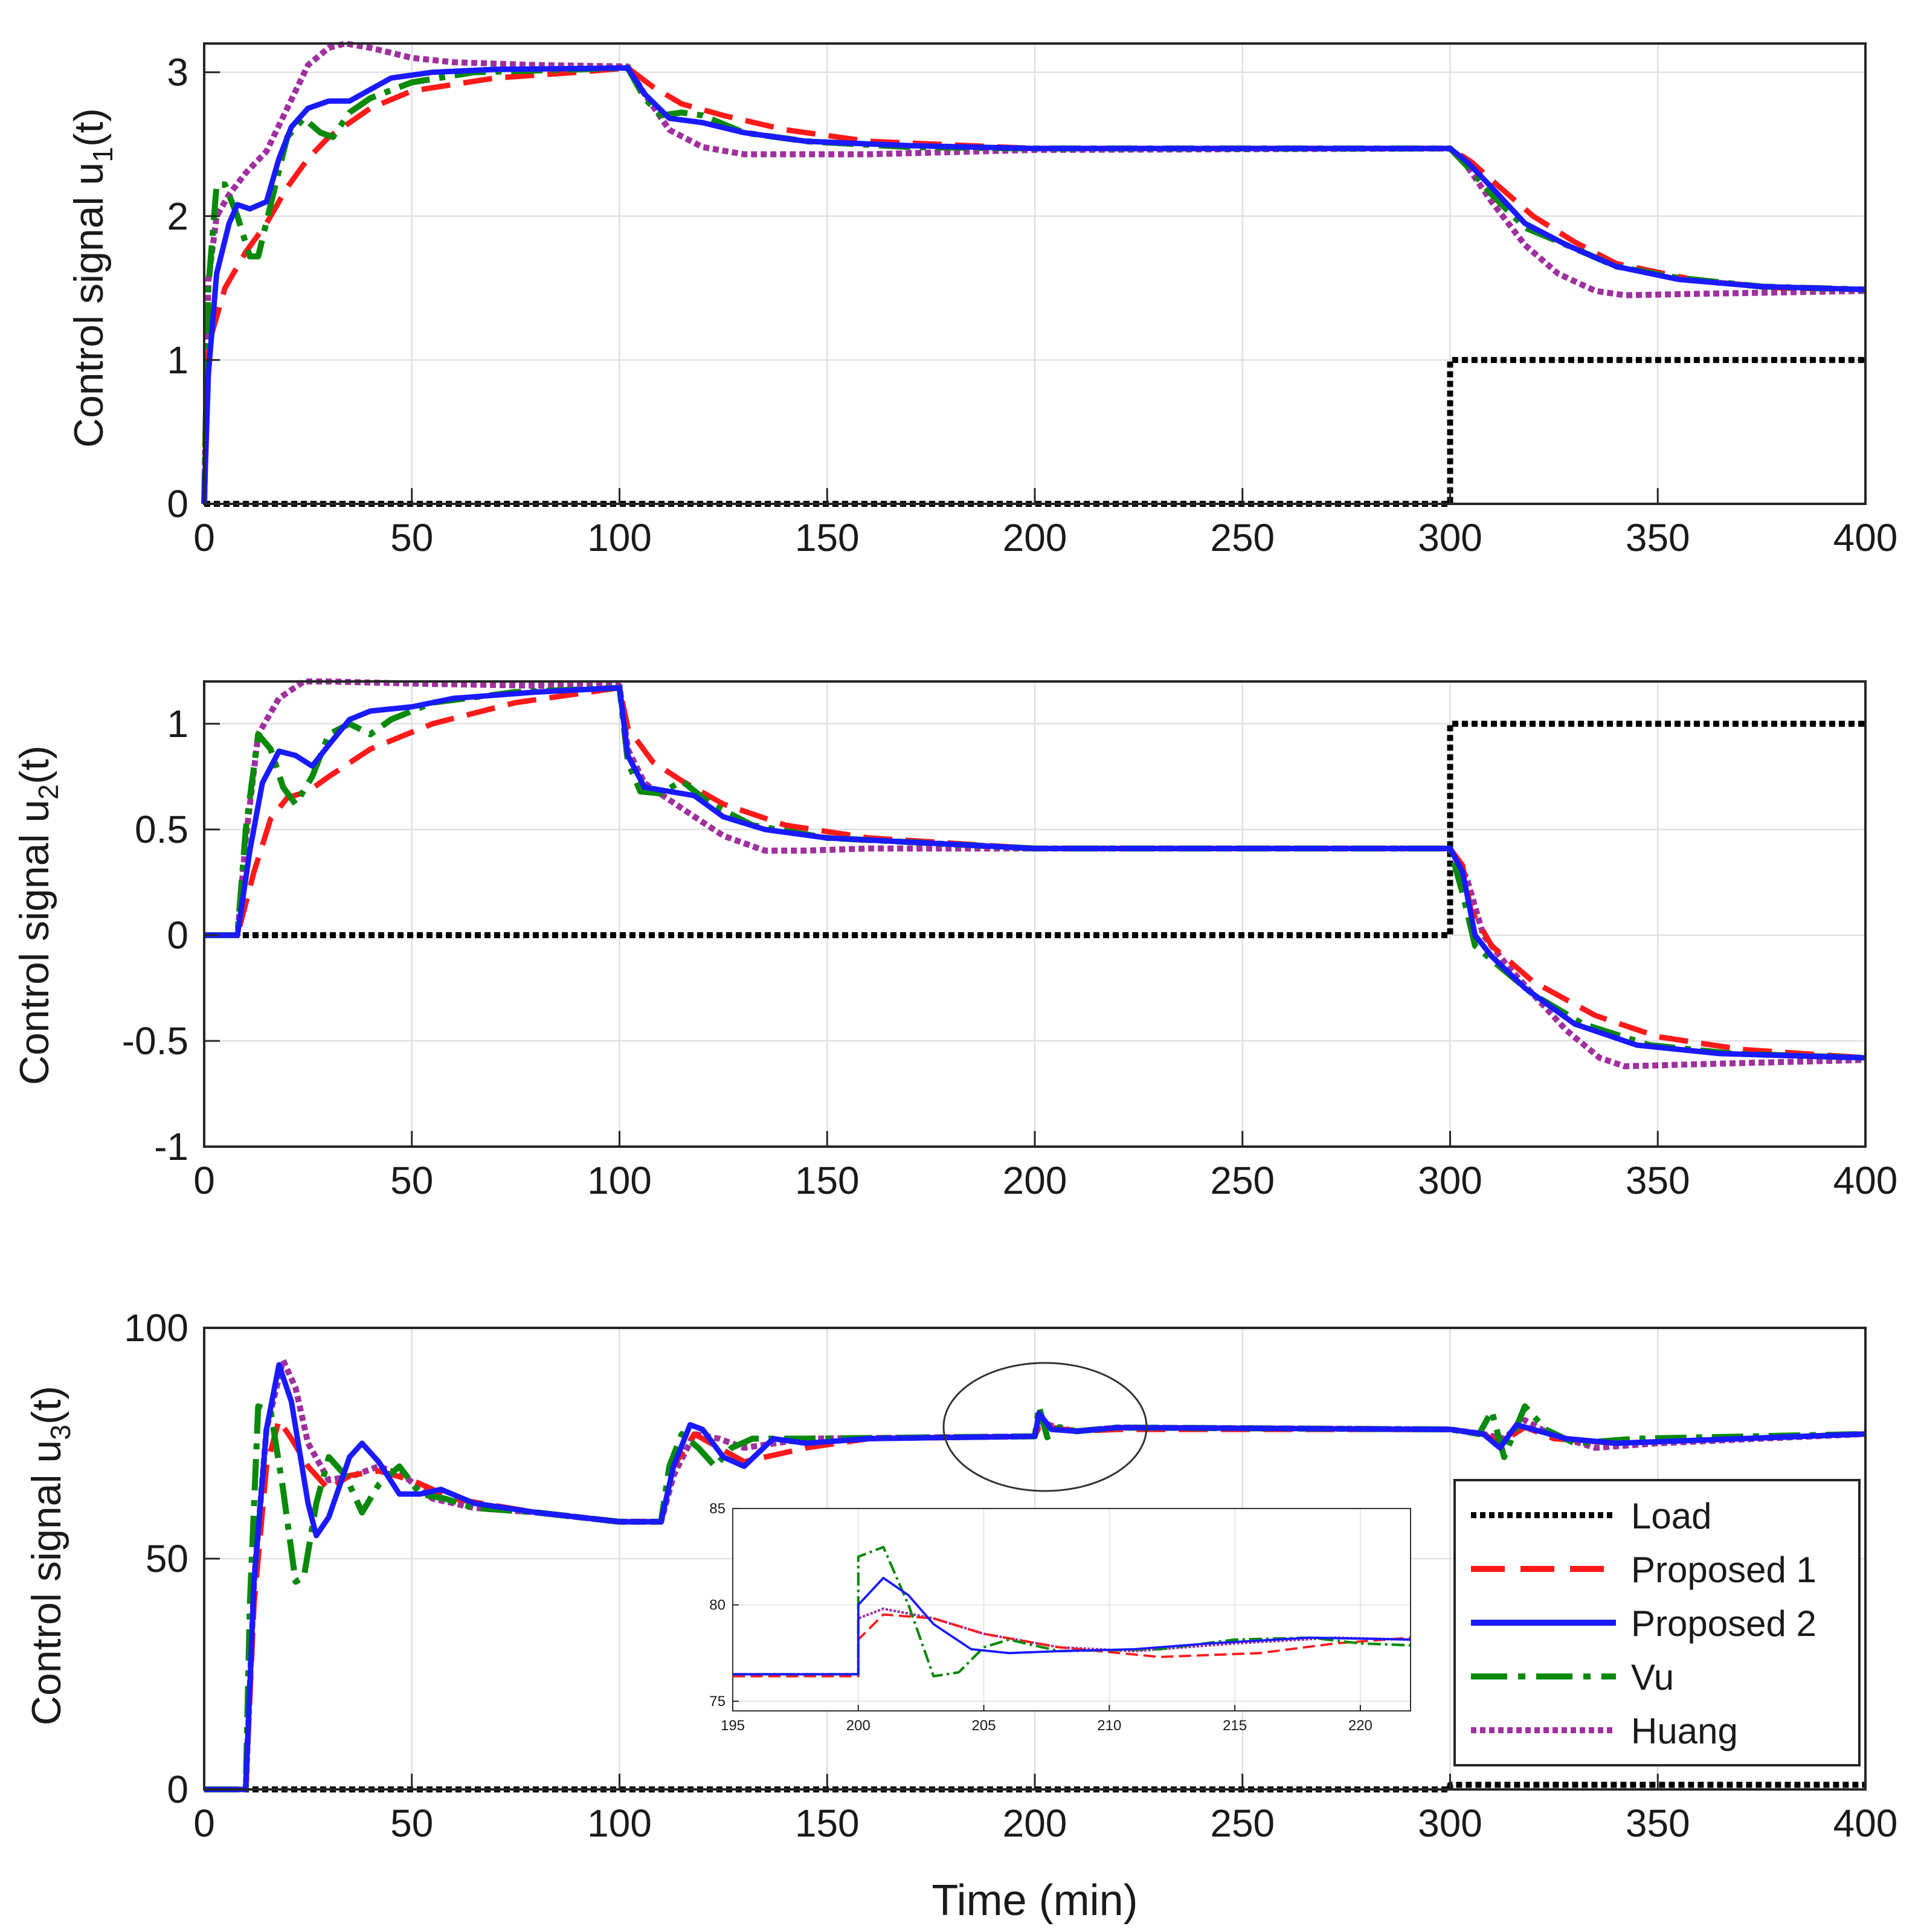 This screenshot has width=1921, height=1932. Describe the element at coordinates (1865, 1824) in the screenshot. I see `chart-u3-xtick-label-400: 400` at that location.